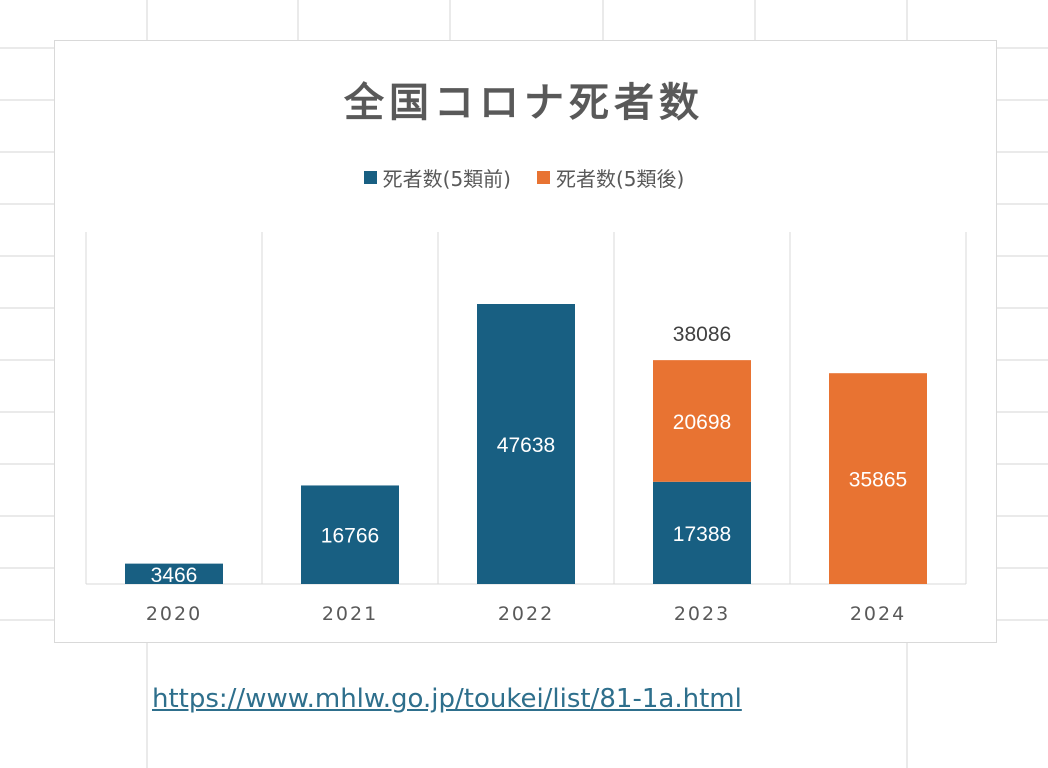  What do you see at coordinates (878, 614) in the screenshot?
I see `x-tick-label-2024: 2024` at bounding box center [878, 614].